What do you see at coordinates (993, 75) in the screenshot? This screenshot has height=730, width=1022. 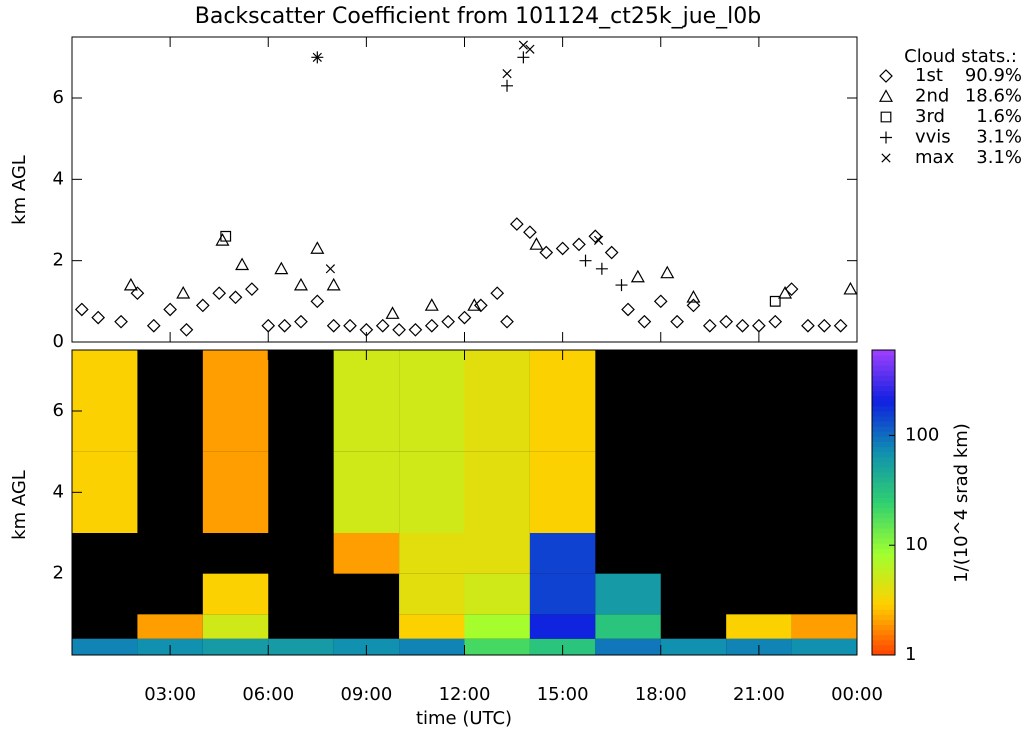 I see `legend-stat: 90.9%` at bounding box center [993, 75].